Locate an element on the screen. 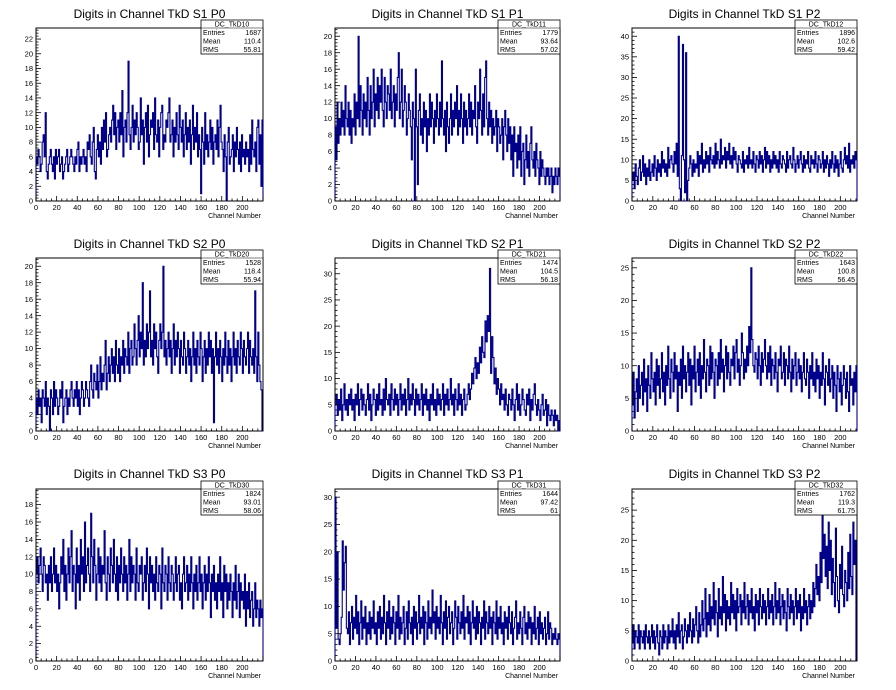  y-tick-label: 30 is located at coordinates (328, 497).